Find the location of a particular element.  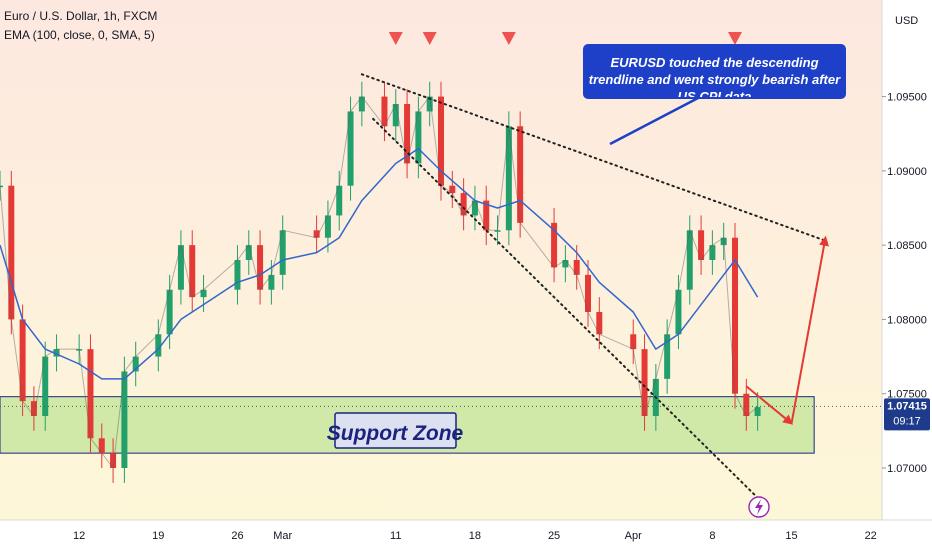

time-tick-label: 19 is located at coordinates (158, 536).